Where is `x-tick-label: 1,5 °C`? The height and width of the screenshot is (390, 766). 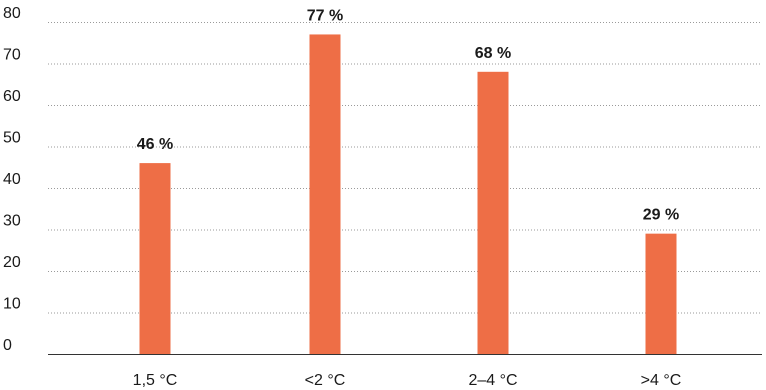
x-tick-label: 1,5 °C is located at coordinates (155, 380).